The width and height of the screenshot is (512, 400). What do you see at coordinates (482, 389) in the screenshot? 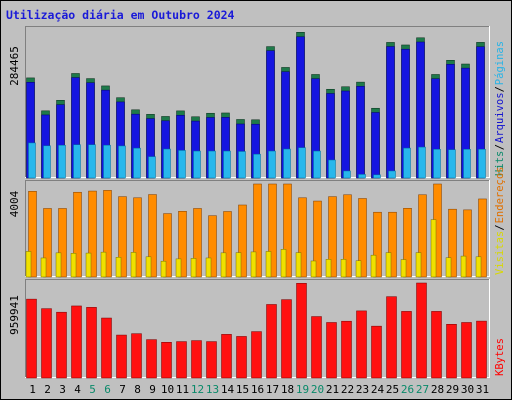
I see `x-tick-label-day-31: 31` at bounding box center [482, 389].